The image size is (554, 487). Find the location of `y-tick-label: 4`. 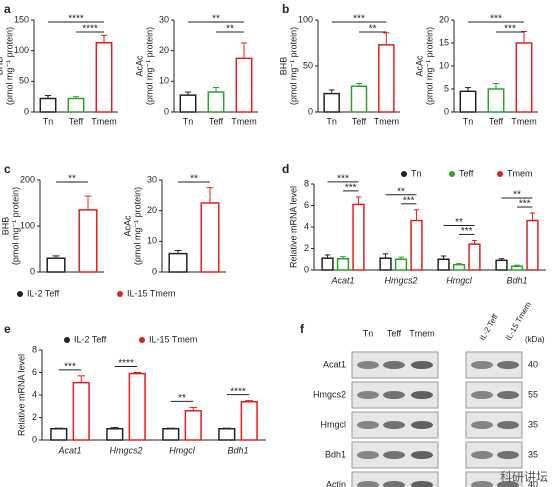

y-tick-label: 4 is located at coordinates (34, 394).